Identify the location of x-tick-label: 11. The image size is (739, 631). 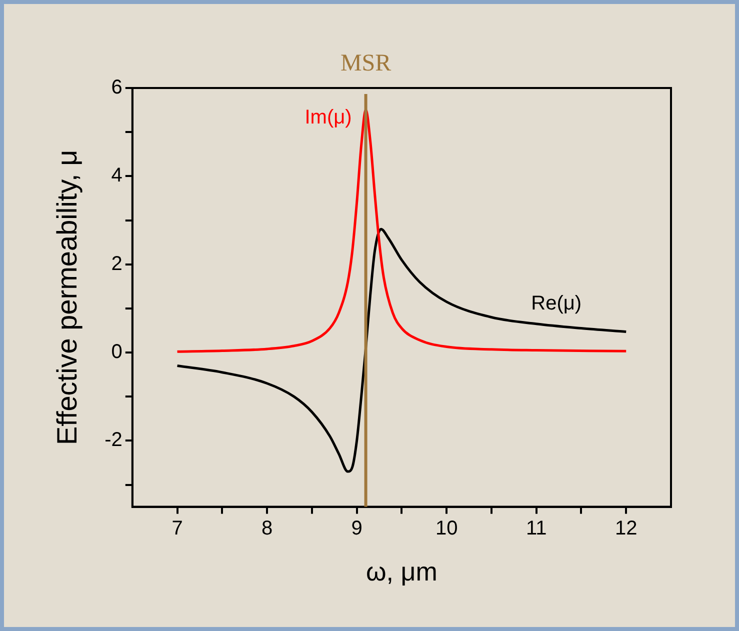
(536, 528).